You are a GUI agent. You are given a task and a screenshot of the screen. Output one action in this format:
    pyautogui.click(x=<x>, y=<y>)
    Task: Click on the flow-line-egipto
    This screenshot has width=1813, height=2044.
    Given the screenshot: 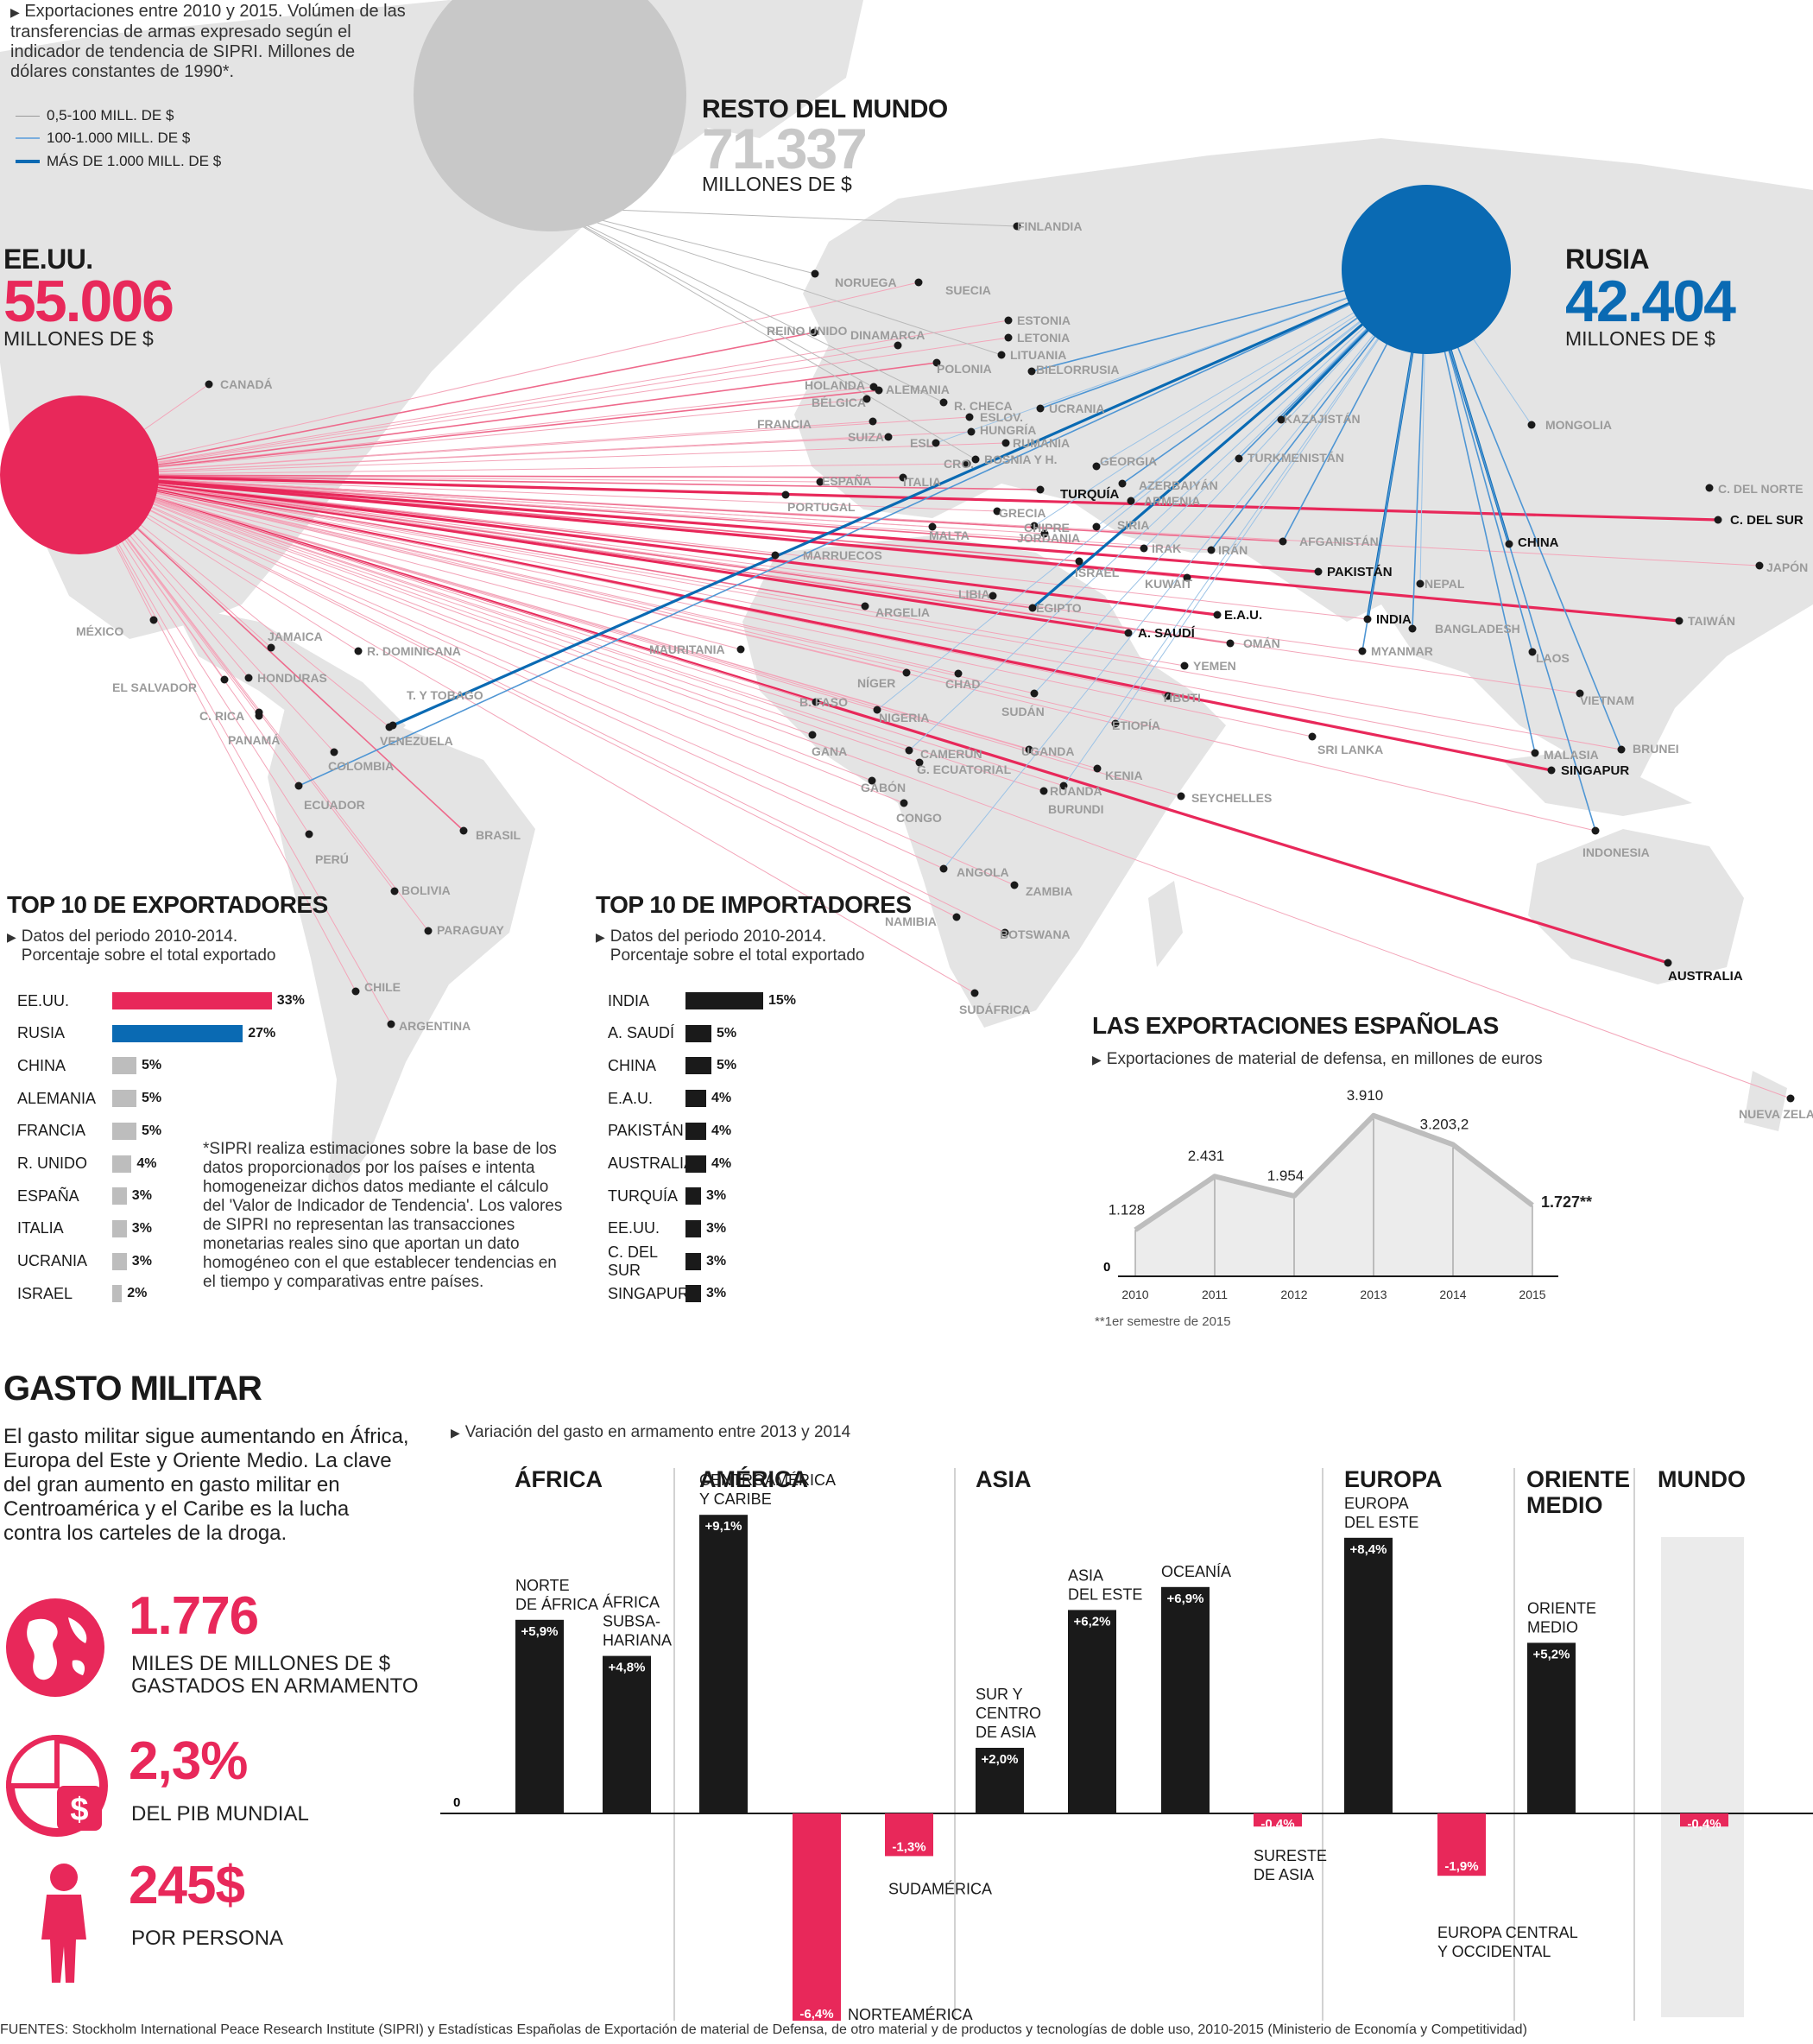 What is the action you would take?
    pyautogui.click(x=1229, y=439)
    